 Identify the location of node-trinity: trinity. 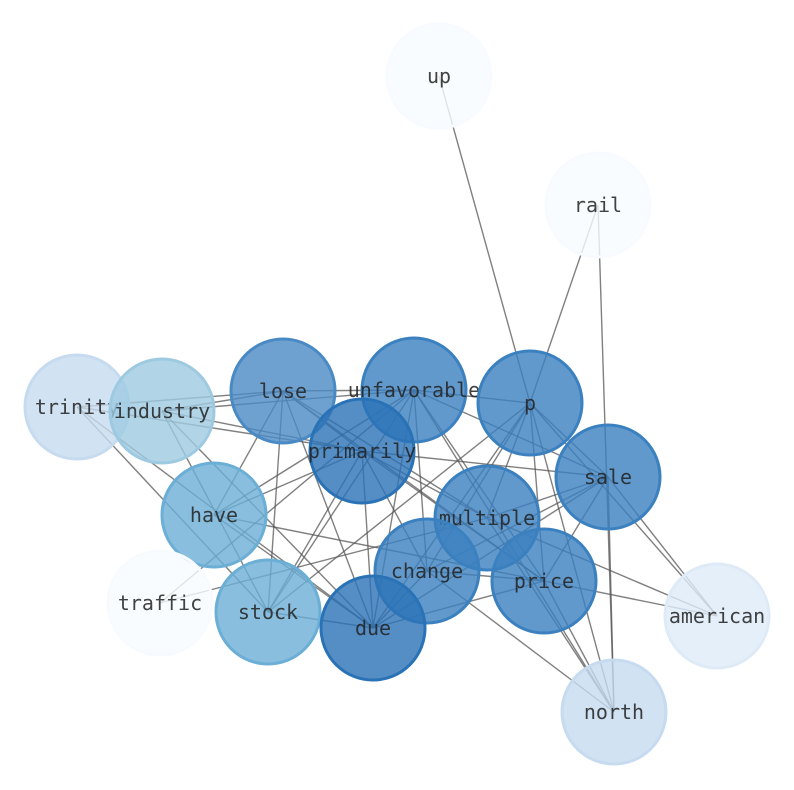
(77, 407).